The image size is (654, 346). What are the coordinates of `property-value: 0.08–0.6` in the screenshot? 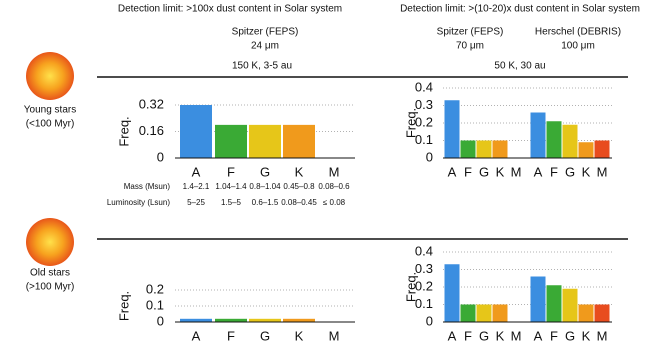 It's located at (334, 186).